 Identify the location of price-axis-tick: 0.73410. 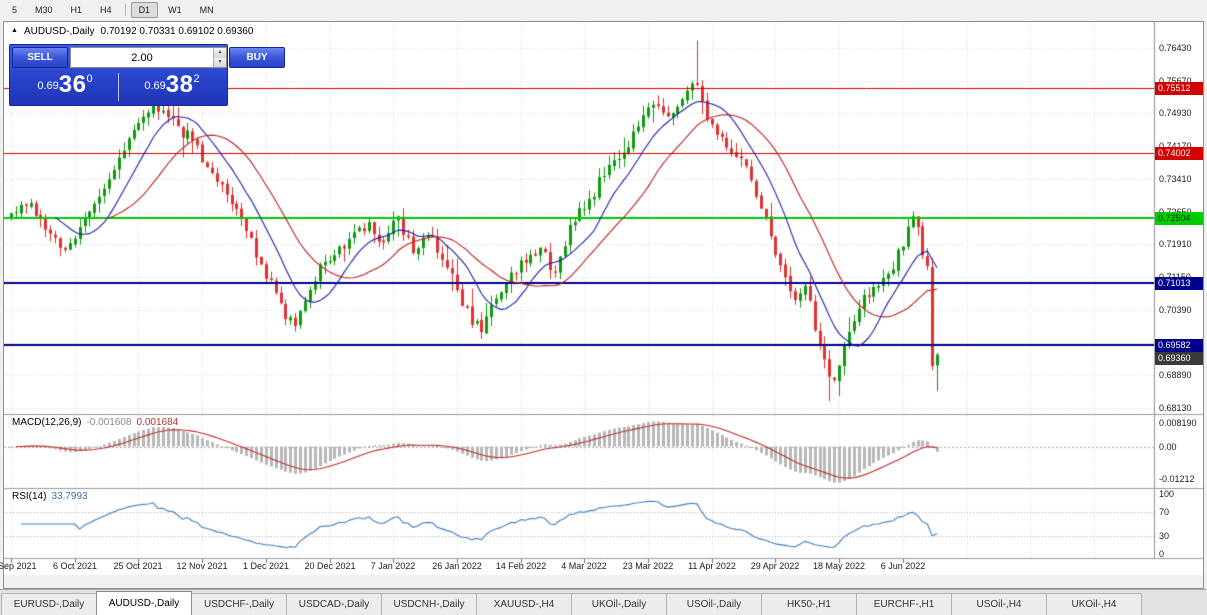
(1175, 179).